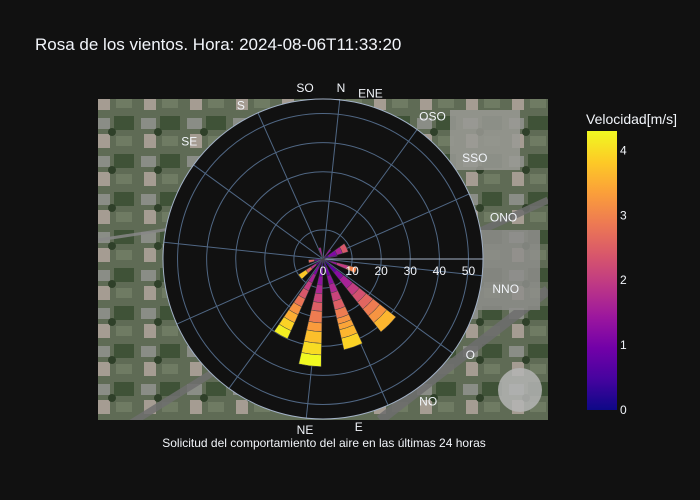  Describe the element at coordinates (623, 345) in the screenshot. I see `colorbar-tick-label: 1` at that location.